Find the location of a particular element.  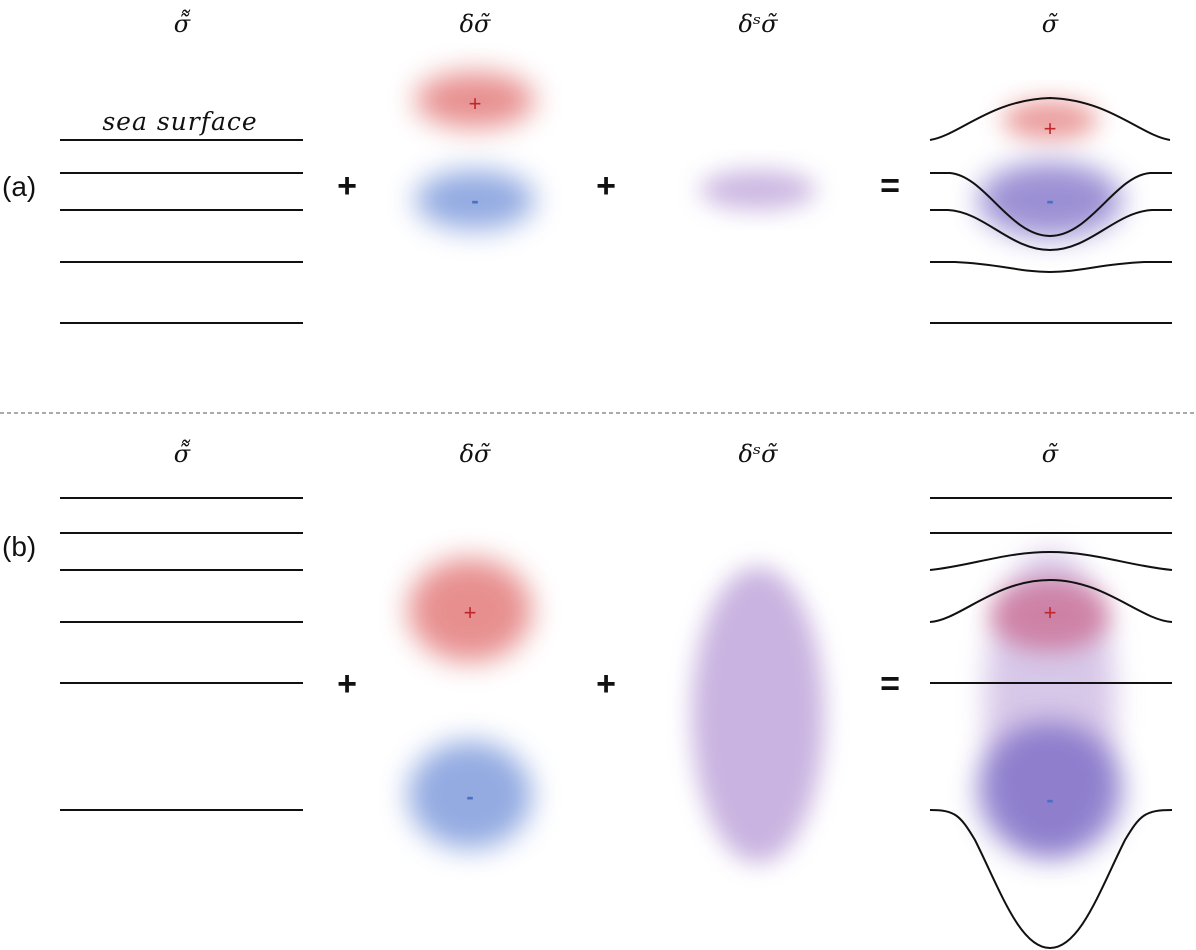

perturbation-b: + - is located at coordinates (470, 703).